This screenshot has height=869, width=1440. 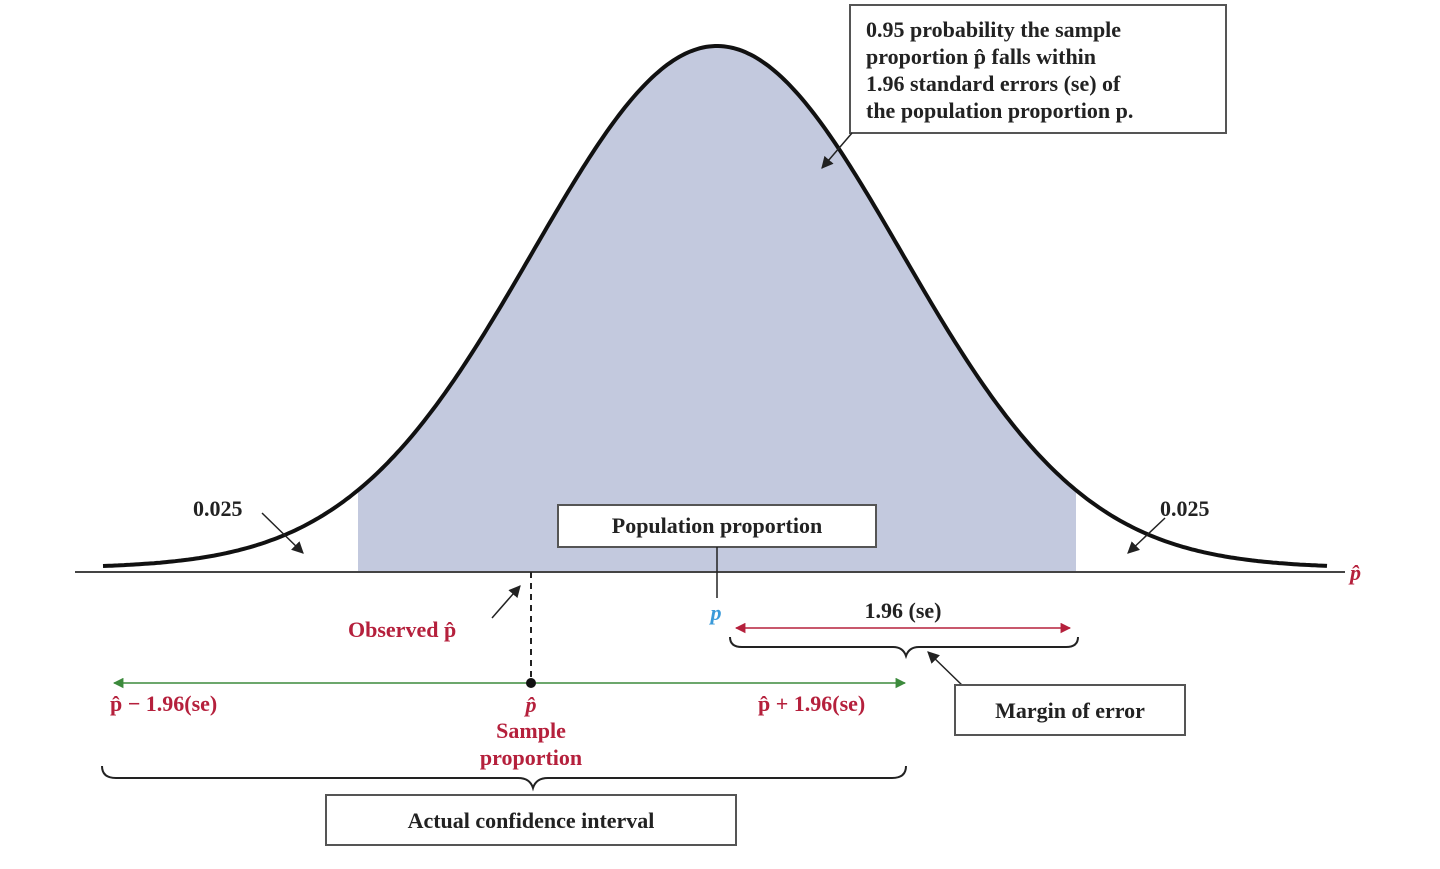 I want to click on margin-of-error-label: Margin of error, so click(x=1070, y=710).